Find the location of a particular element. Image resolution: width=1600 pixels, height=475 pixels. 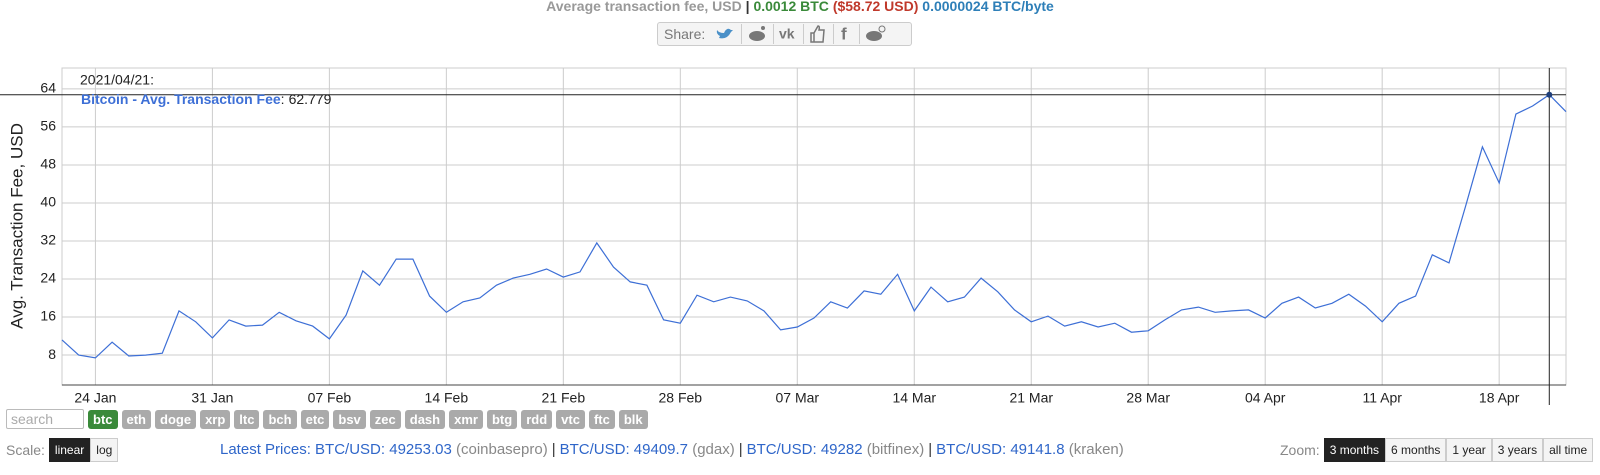

x-tick-label: 14 Mar is located at coordinates (914, 398).